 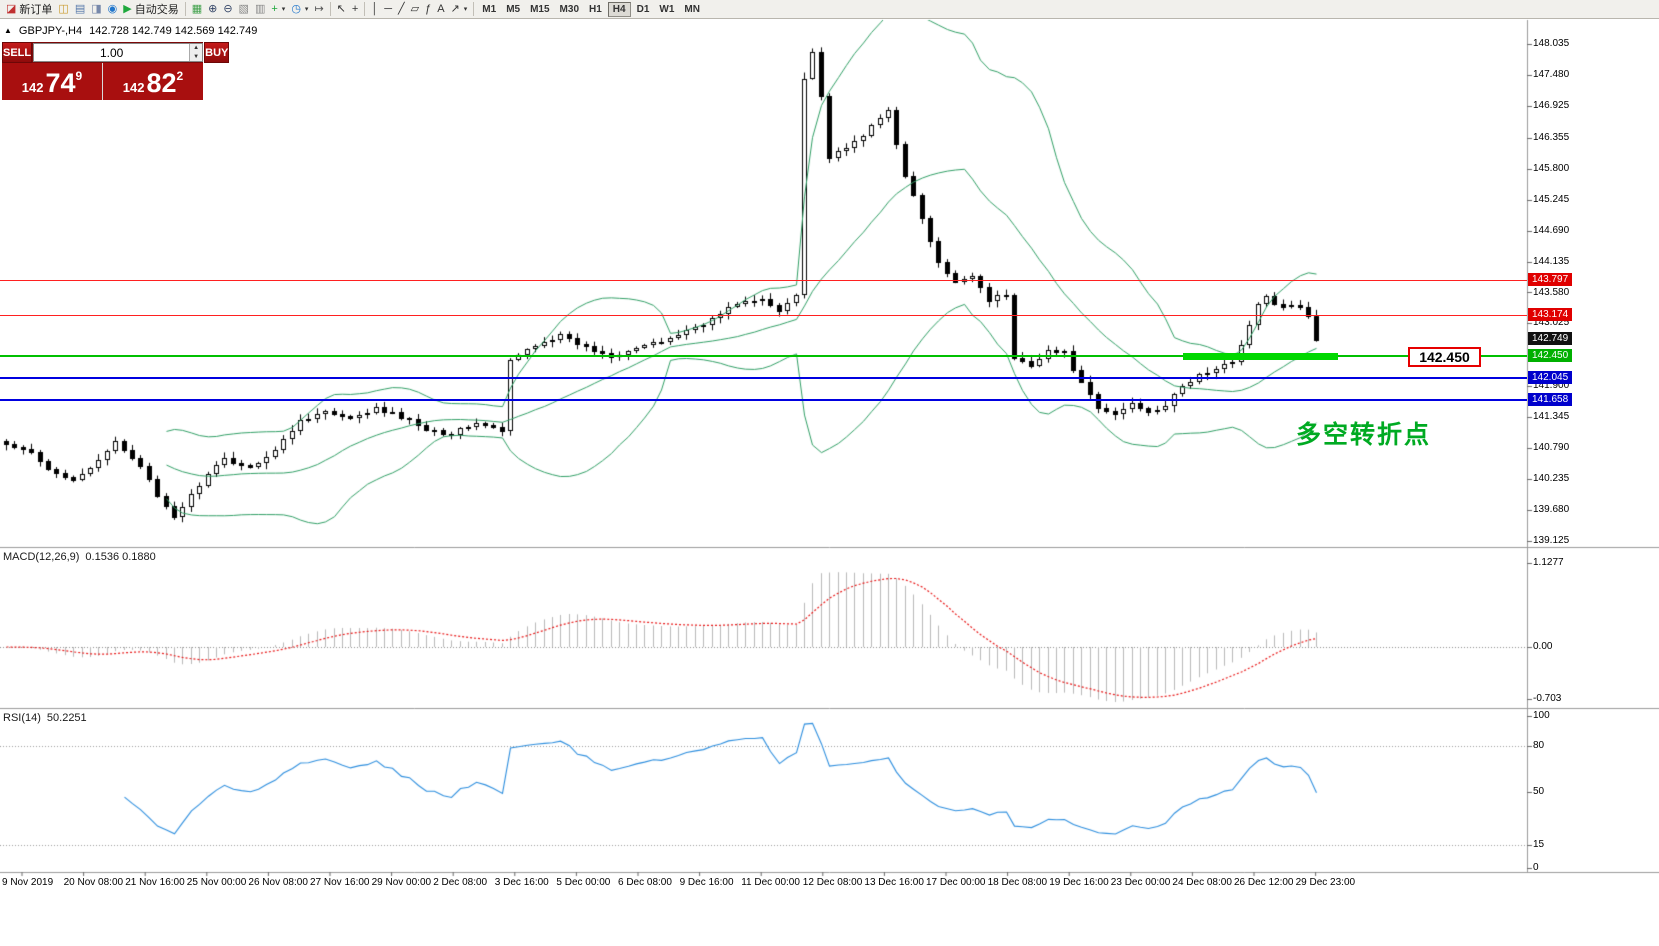 I want to click on chart-window-icon: ◫, so click(x=63, y=8).